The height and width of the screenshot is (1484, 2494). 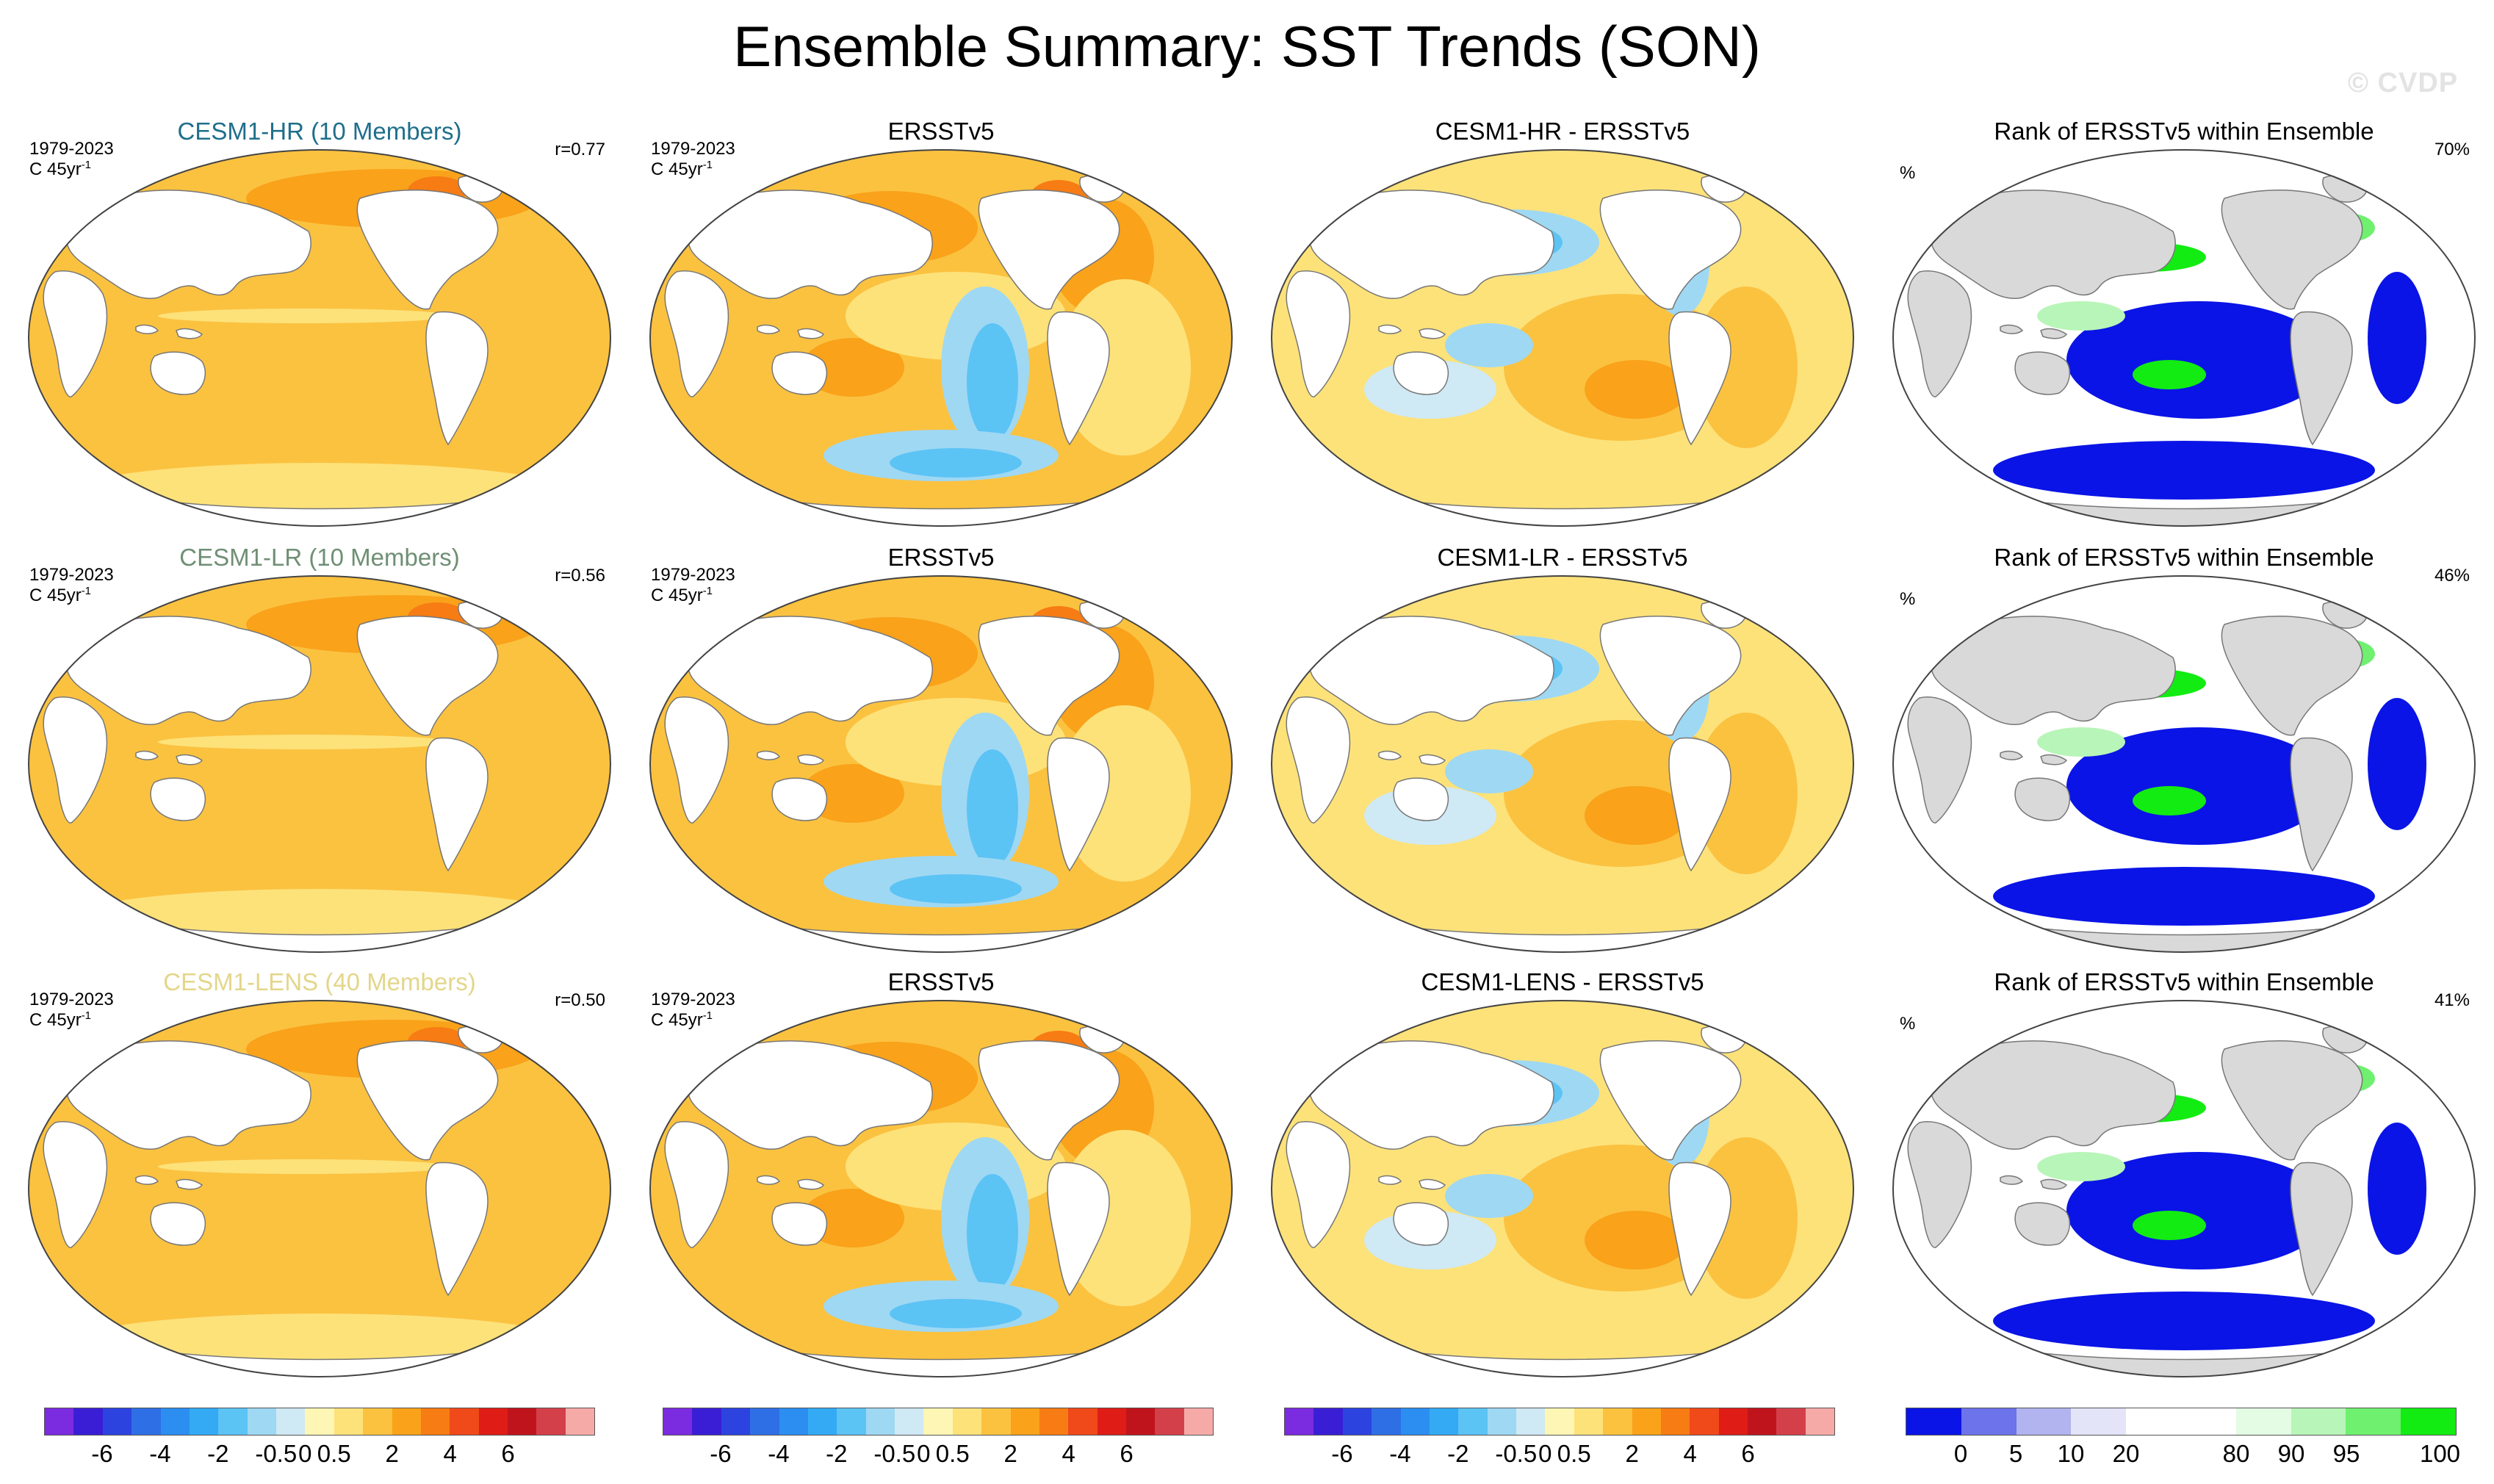 What do you see at coordinates (2183, 1456) in the screenshot?
I see `colorbar-labels: 0 5 10 20 80 90 95 100` at bounding box center [2183, 1456].